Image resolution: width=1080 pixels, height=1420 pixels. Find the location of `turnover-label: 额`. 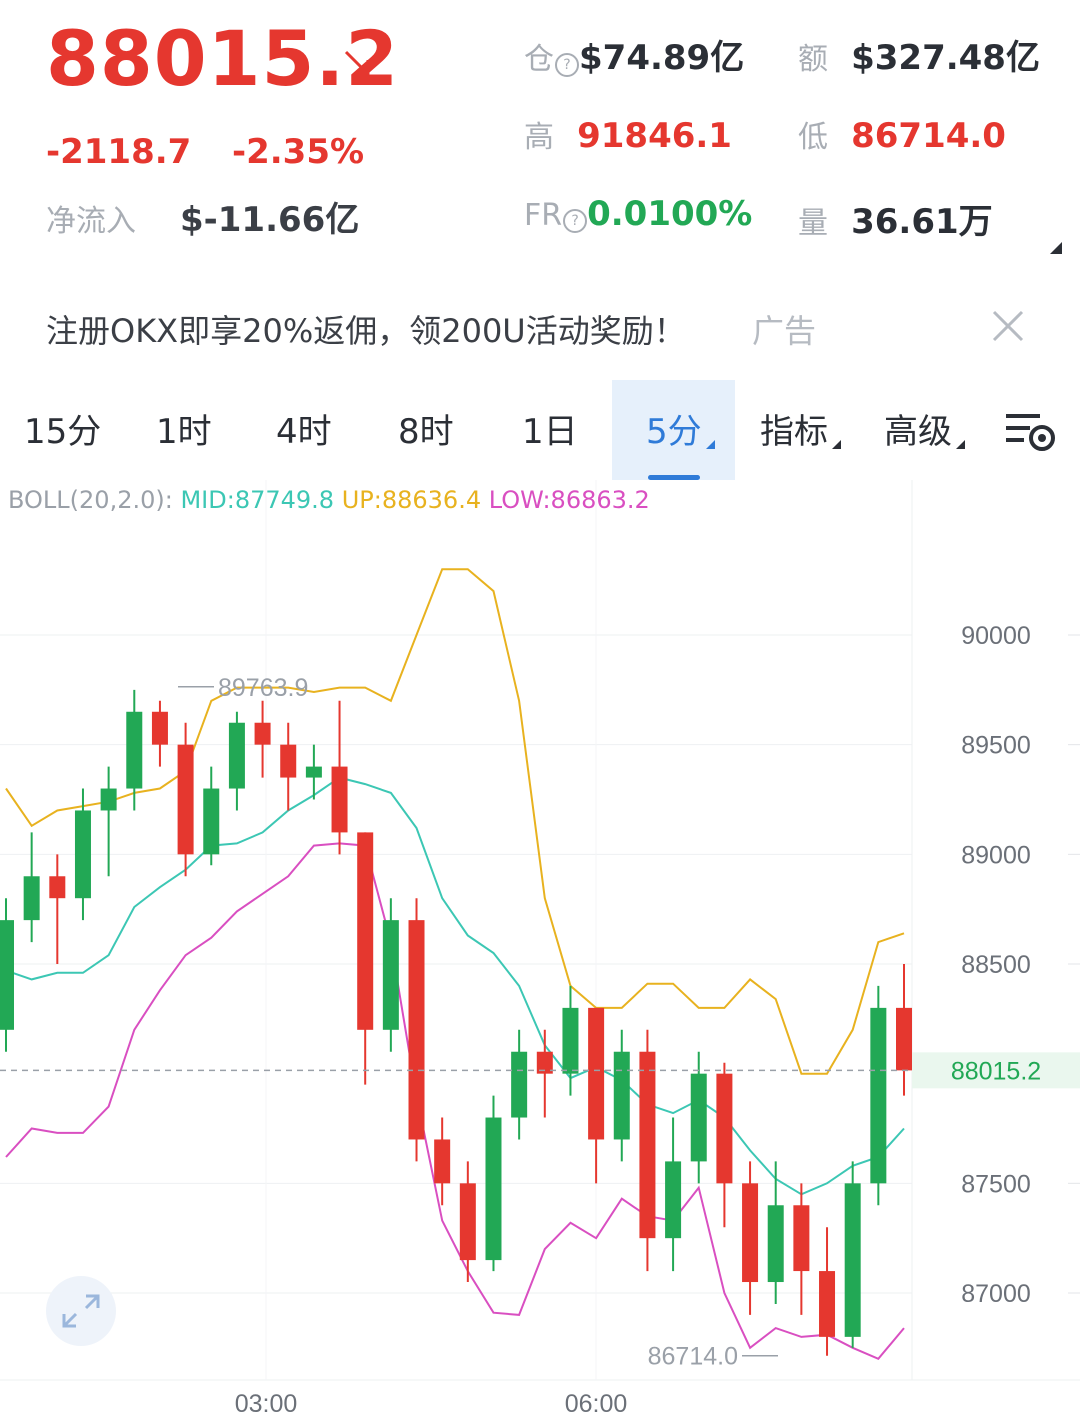

turnover-label: 额 is located at coordinates (813, 59).